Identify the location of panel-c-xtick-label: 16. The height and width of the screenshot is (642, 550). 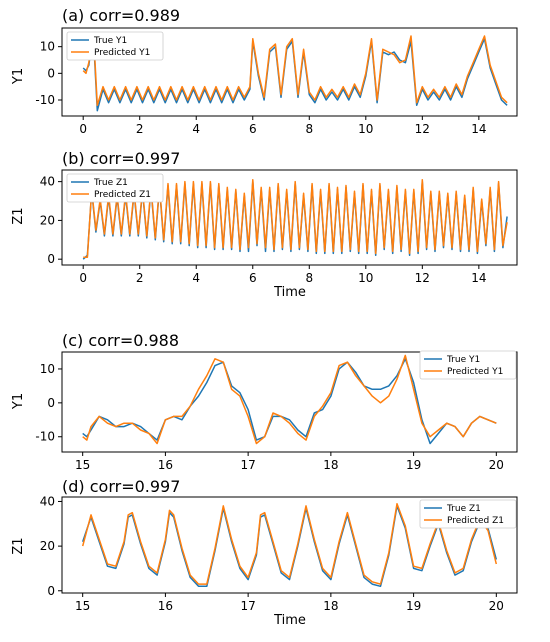
(165, 465).